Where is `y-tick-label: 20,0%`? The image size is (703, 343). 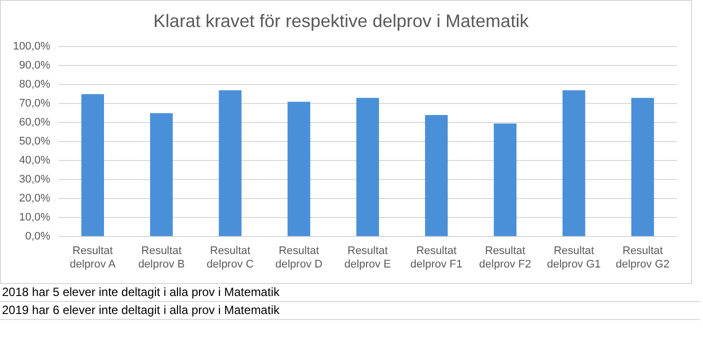
y-tick-label: 20,0% is located at coordinates (35, 198).